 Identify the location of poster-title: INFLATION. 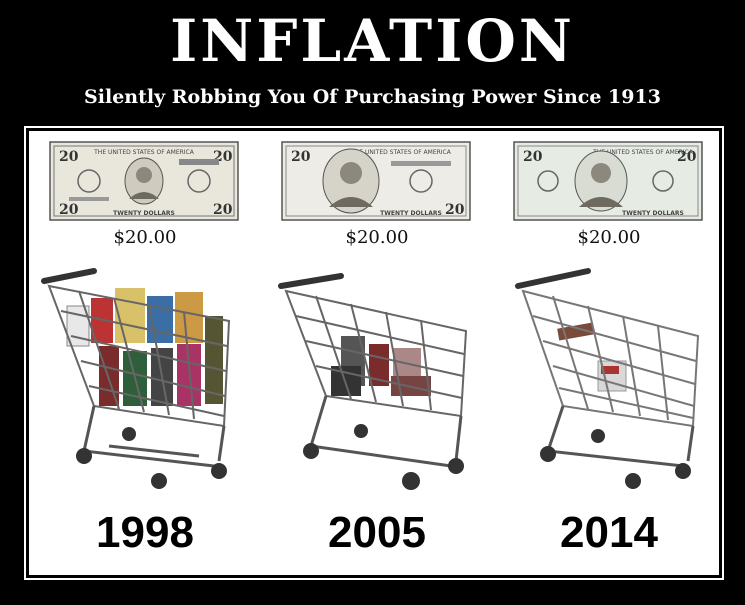
(372, 41).